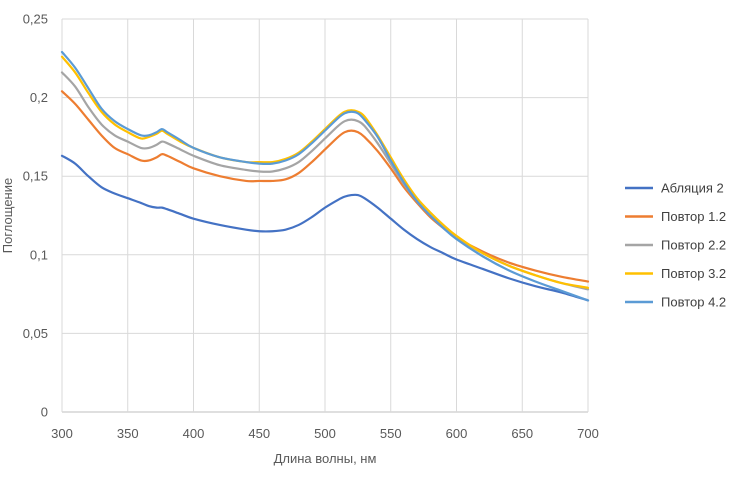 The image size is (730, 486). I want to click on legend-label: Абляция 2, so click(692, 188).